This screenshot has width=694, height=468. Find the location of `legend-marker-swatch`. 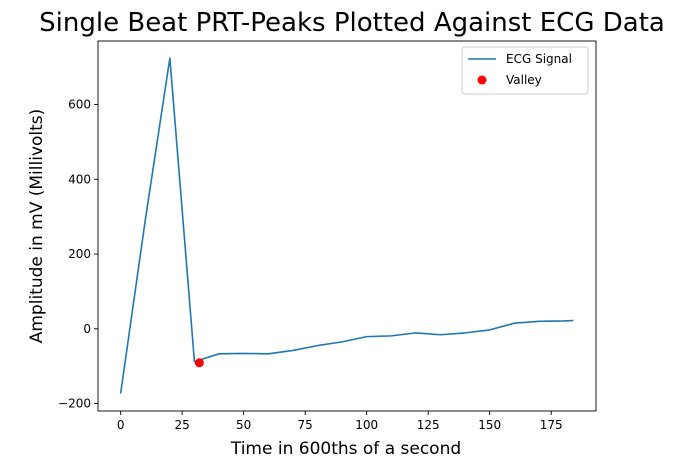

legend-marker-swatch is located at coordinates (482, 80).